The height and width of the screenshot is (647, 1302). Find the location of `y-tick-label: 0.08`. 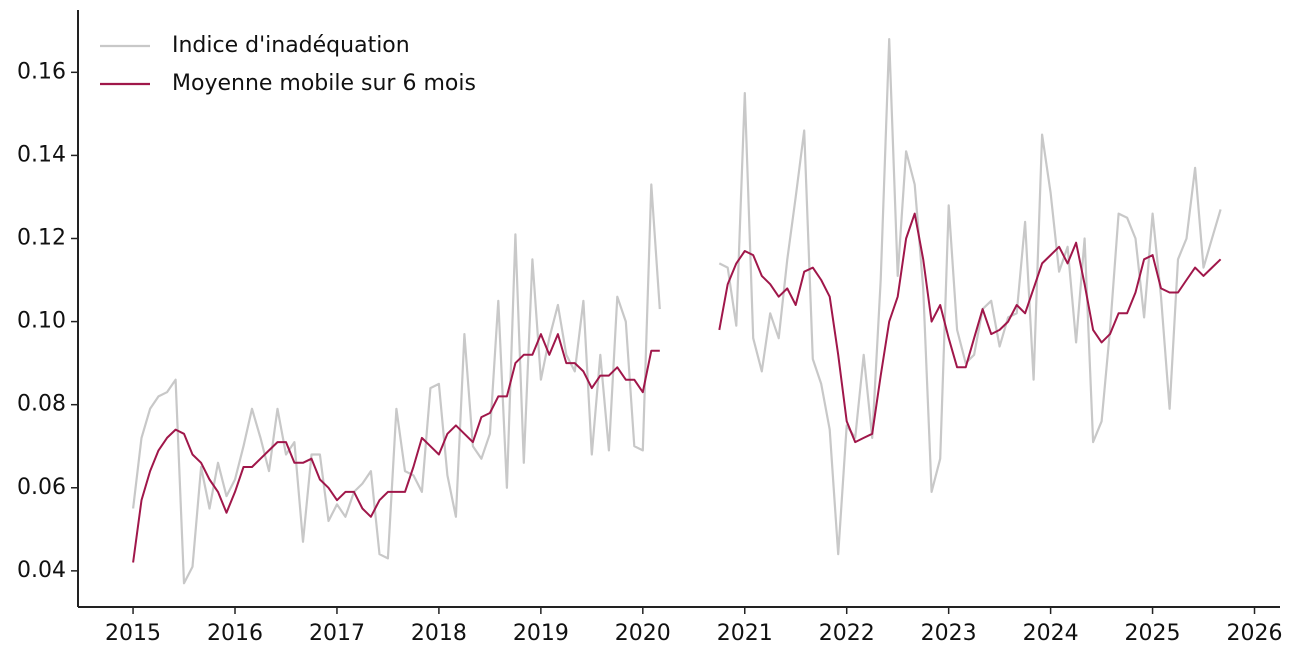

y-tick-label: 0.08 is located at coordinates (41, 404).